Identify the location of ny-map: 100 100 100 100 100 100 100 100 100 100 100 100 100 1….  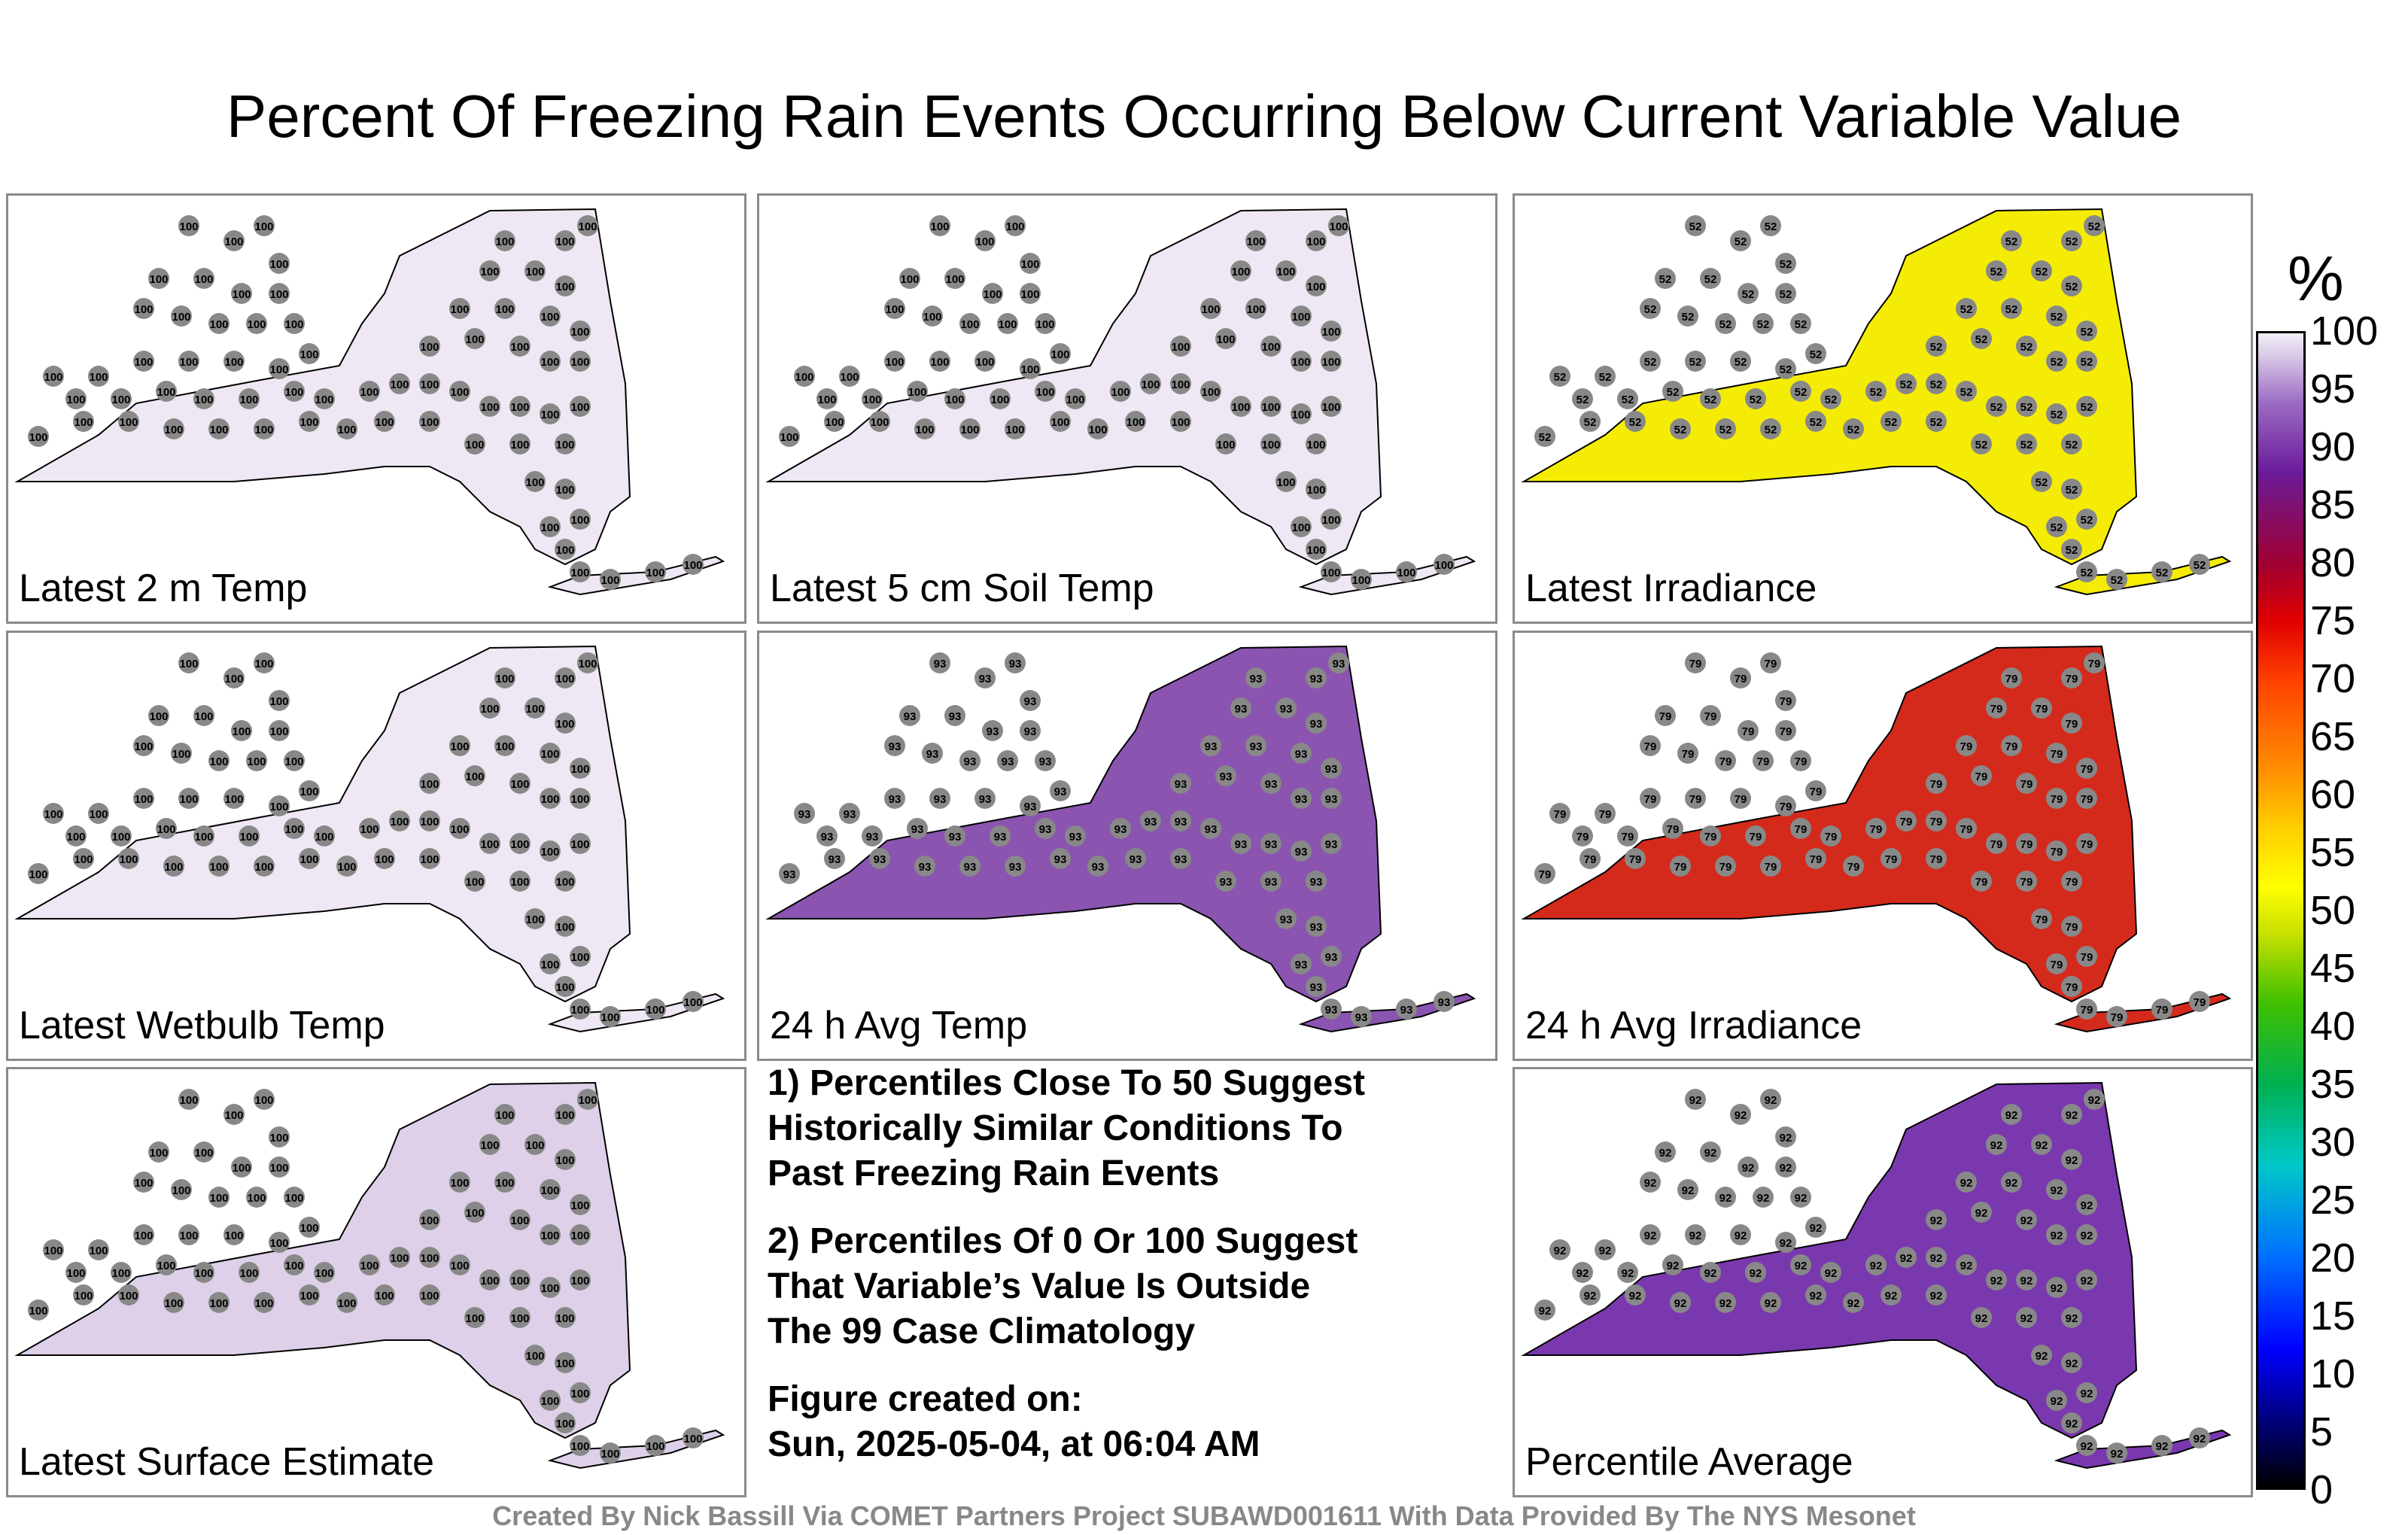
(1120, 402).